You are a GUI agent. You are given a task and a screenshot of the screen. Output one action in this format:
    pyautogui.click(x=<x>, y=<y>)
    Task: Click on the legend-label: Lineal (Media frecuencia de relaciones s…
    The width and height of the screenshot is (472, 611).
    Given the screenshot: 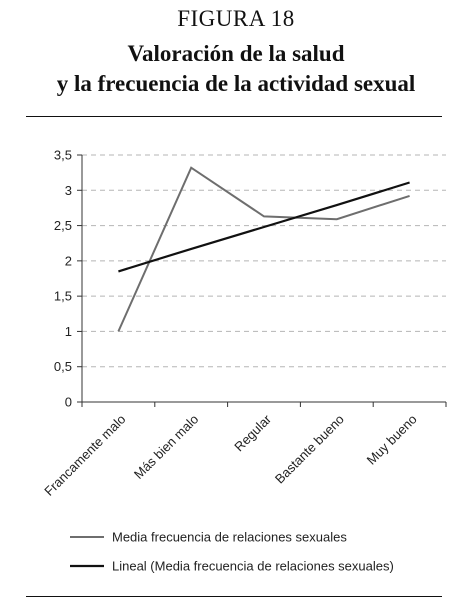 What is the action you would take?
    pyautogui.click(x=253, y=566)
    